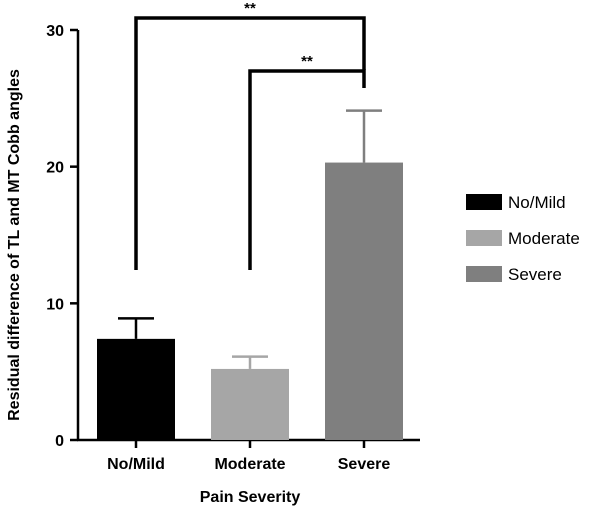 Image resolution: width=596 pixels, height=510 pixels. What do you see at coordinates (55, 168) in the screenshot?
I see `y-tick-label: 20` at bounding box center [55, 168].